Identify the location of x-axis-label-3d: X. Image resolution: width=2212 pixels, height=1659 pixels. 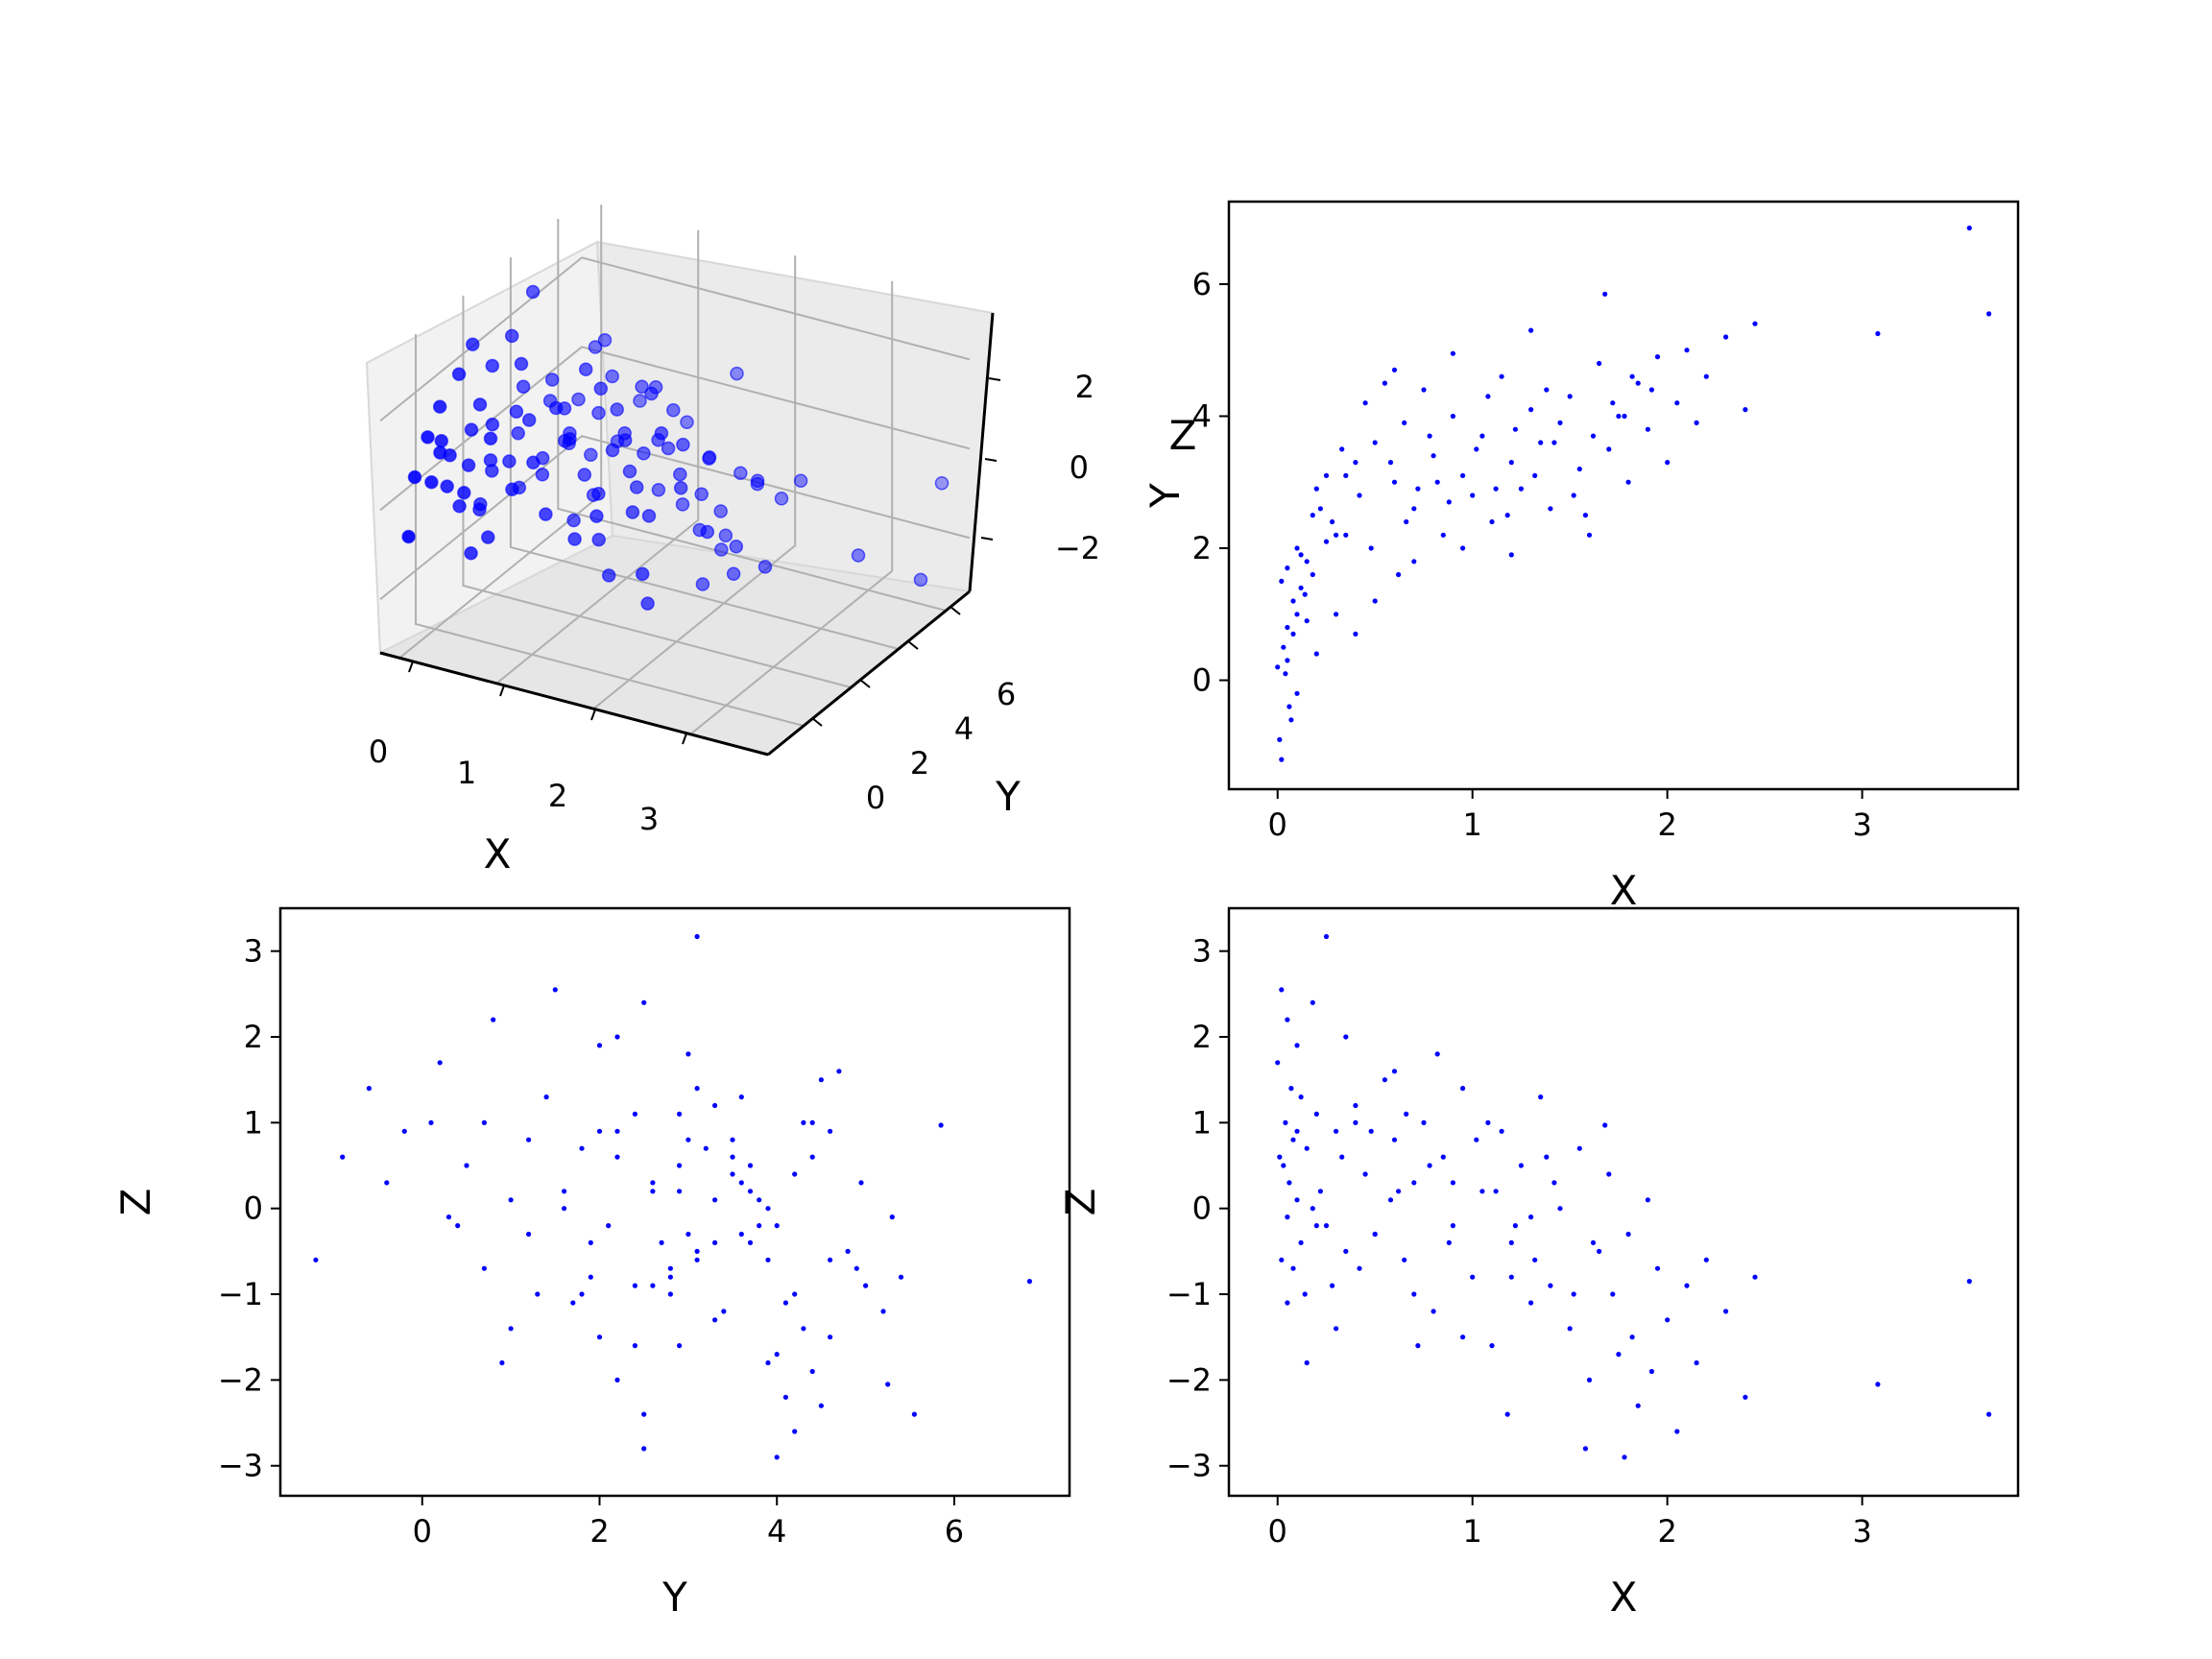
(498, 854).